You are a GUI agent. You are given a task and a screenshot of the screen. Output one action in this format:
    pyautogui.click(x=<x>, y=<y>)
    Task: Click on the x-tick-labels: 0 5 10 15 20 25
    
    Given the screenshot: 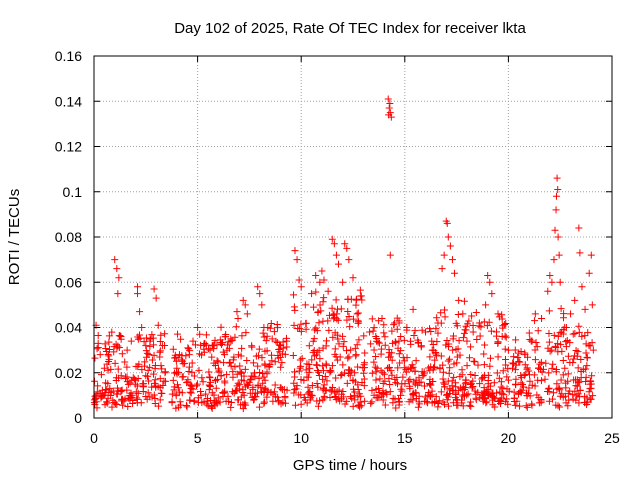 What is the action you would take?
    pyautogui.click(x=355, y=438)
    